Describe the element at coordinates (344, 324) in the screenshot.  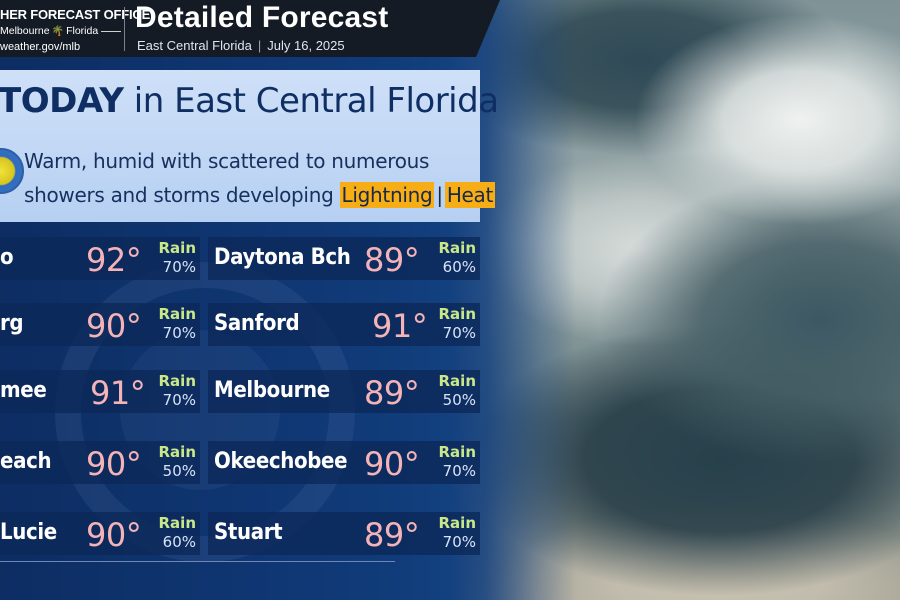
I see `city-row: Sanford 91° Rain 70%` at that location.